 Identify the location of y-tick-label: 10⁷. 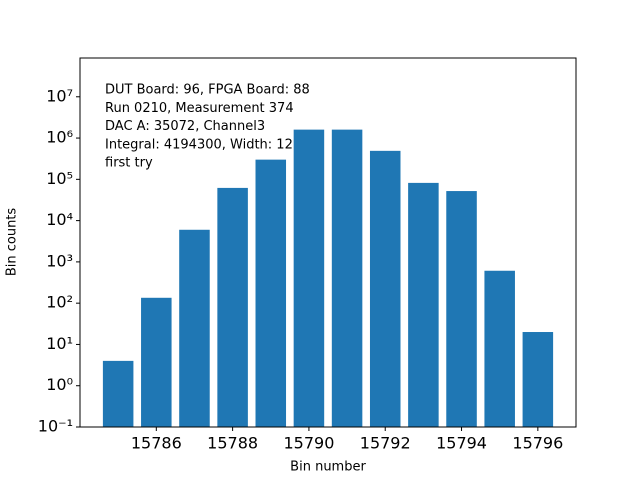
(59, 95).